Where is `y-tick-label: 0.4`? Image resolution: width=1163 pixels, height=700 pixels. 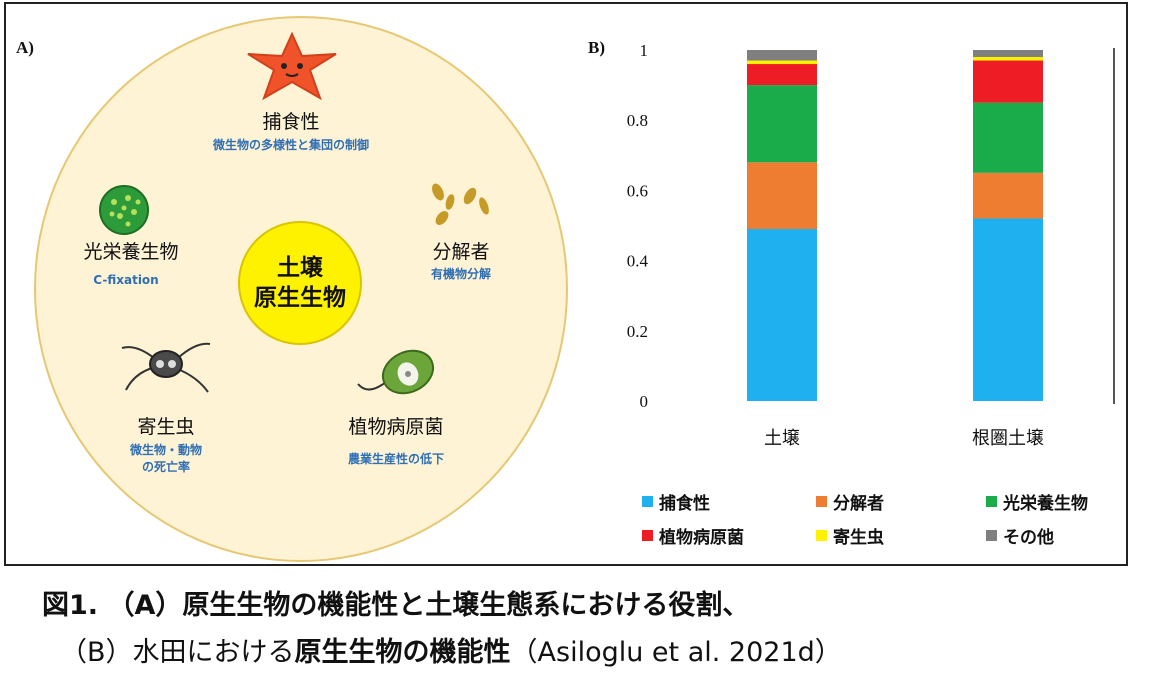 y-tick-label: 0.4 is located at coordinates (638, 261).